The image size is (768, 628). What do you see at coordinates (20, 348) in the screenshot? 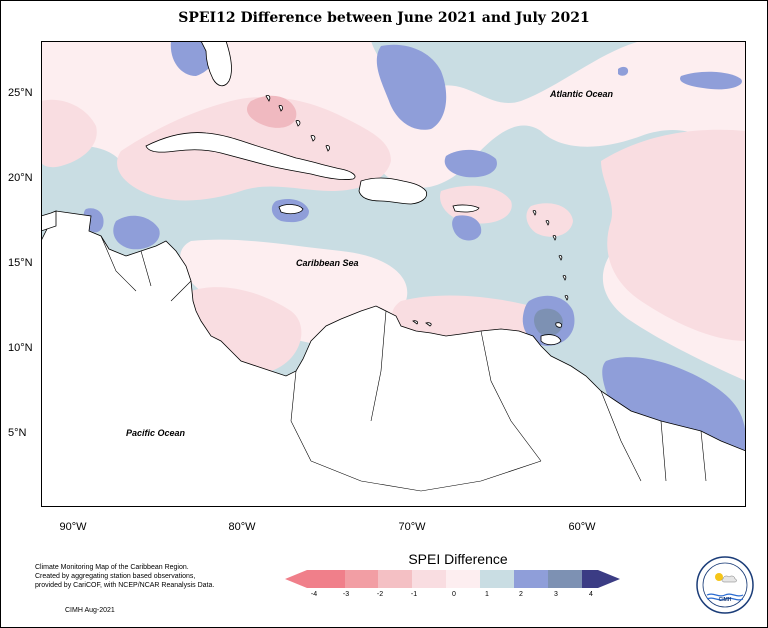
I see `lat-label-10n: 10°N` at bounding box center [20, 348].